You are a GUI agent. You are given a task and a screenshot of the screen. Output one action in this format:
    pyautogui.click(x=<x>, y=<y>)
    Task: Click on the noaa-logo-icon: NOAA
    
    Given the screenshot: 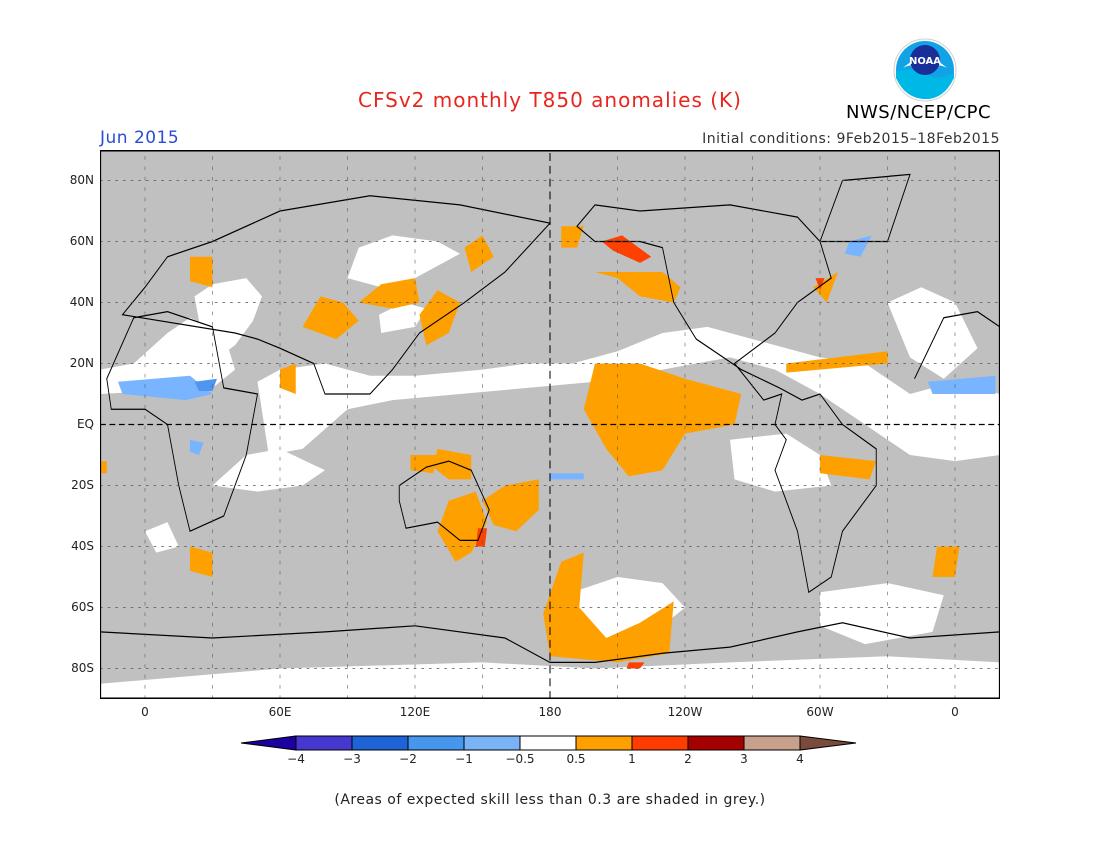 What is the action you would take?
    pyautogui.click(x=925, y=70)
    